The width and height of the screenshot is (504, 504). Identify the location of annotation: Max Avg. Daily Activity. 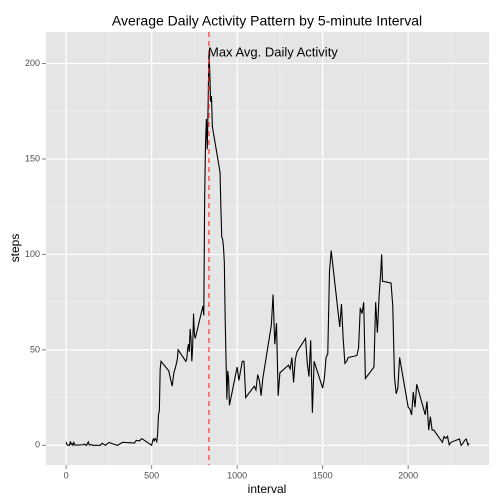
(273, 51).